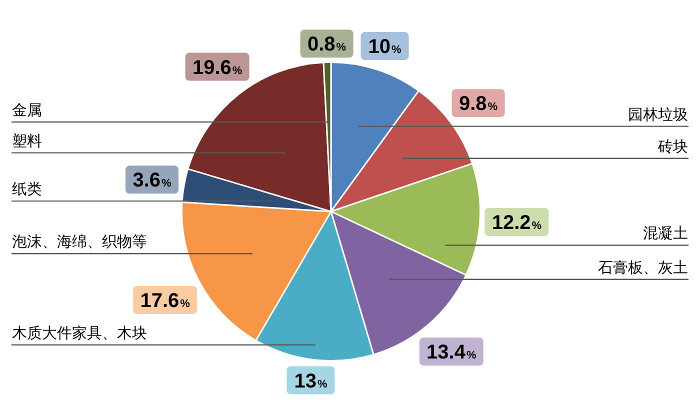 This screenshot has width=700, height=400. What do you see at coordinates (79, 333) in the screenshot?
I see `slice-label: 木质大件家具、木块` at bounding box center [79, 333].